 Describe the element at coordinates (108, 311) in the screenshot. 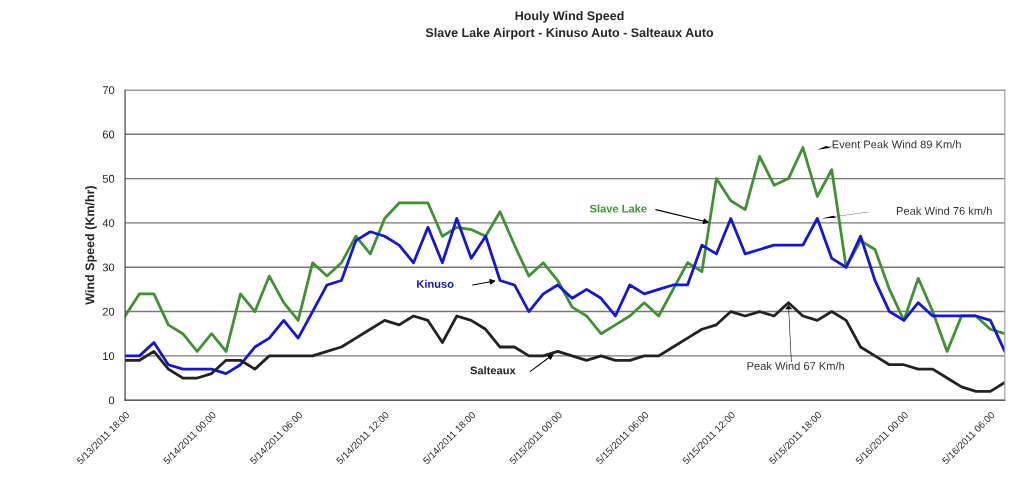

I see `y-tick-label: 20` at that location.